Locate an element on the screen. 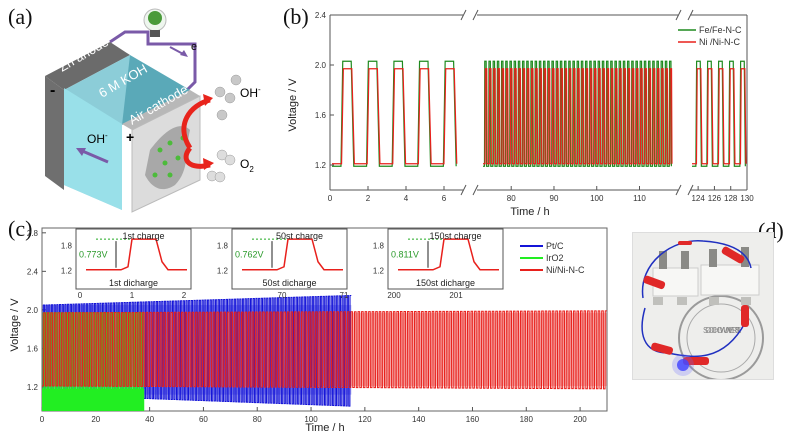 The width and height of the screenshot is (799, 434). x-tick-label: 124 is located at coordinates (698, 198).